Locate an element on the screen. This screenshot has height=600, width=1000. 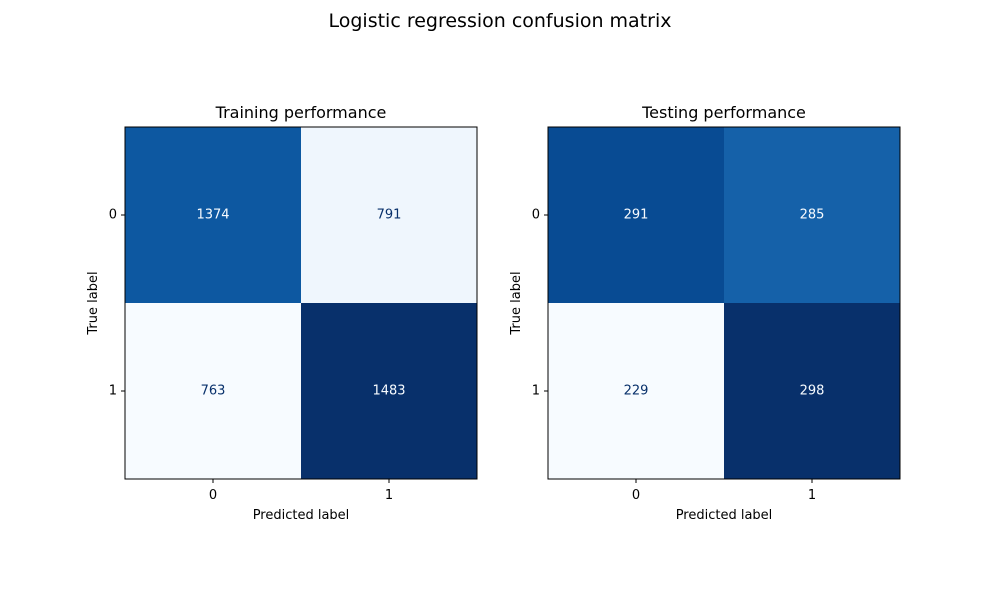
cell-value-label: 791 is located at coordinates (389, 215).